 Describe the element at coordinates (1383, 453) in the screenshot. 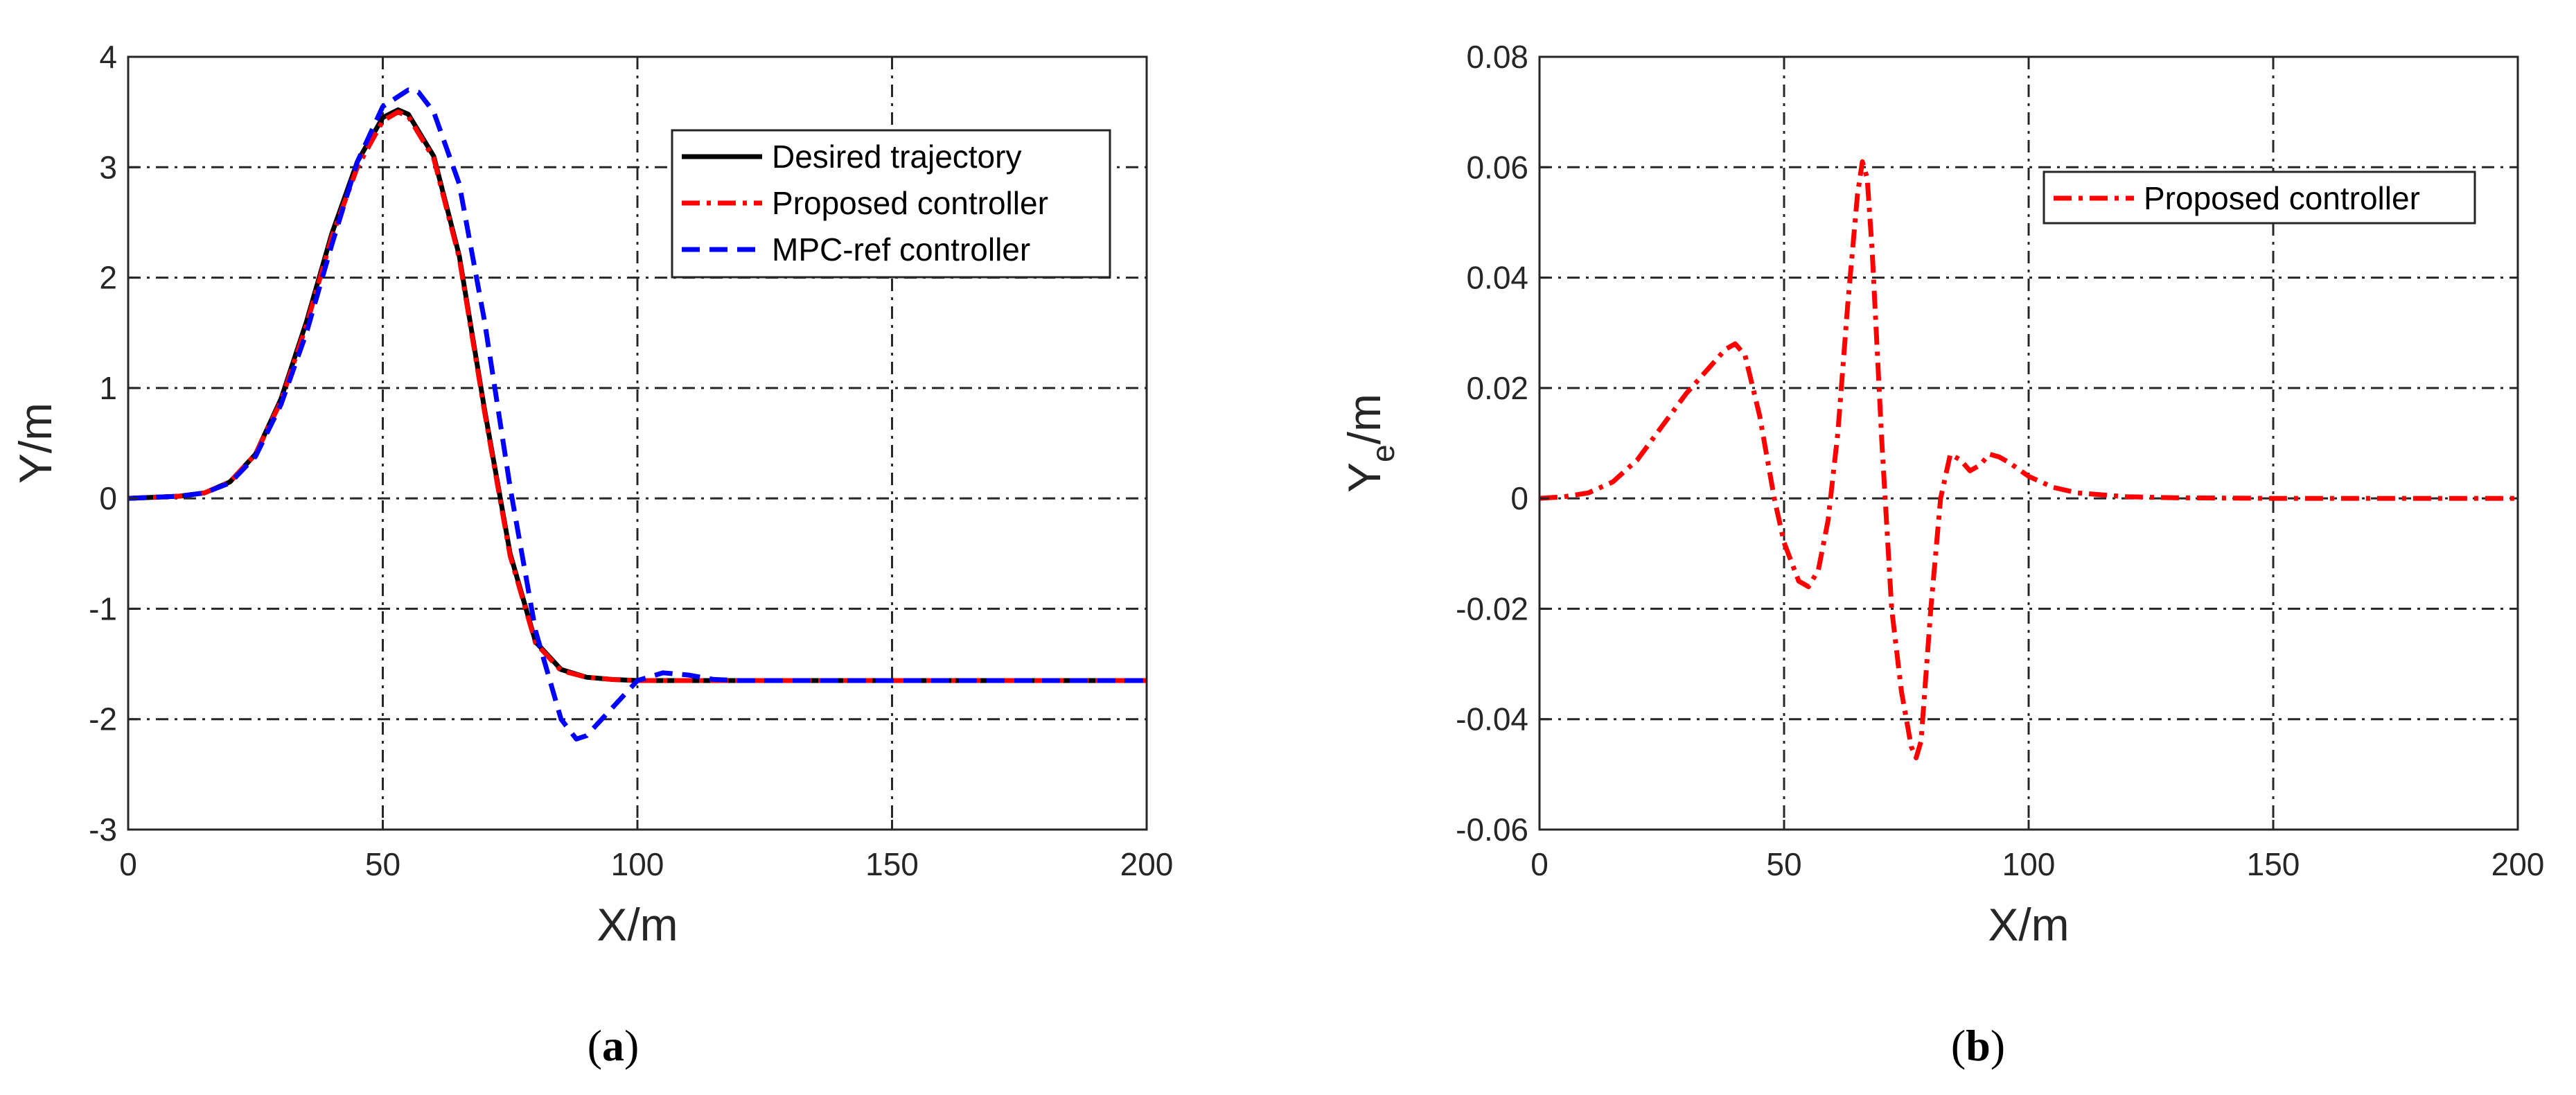

I see `y-axis-label-sub-b: e` at that location.